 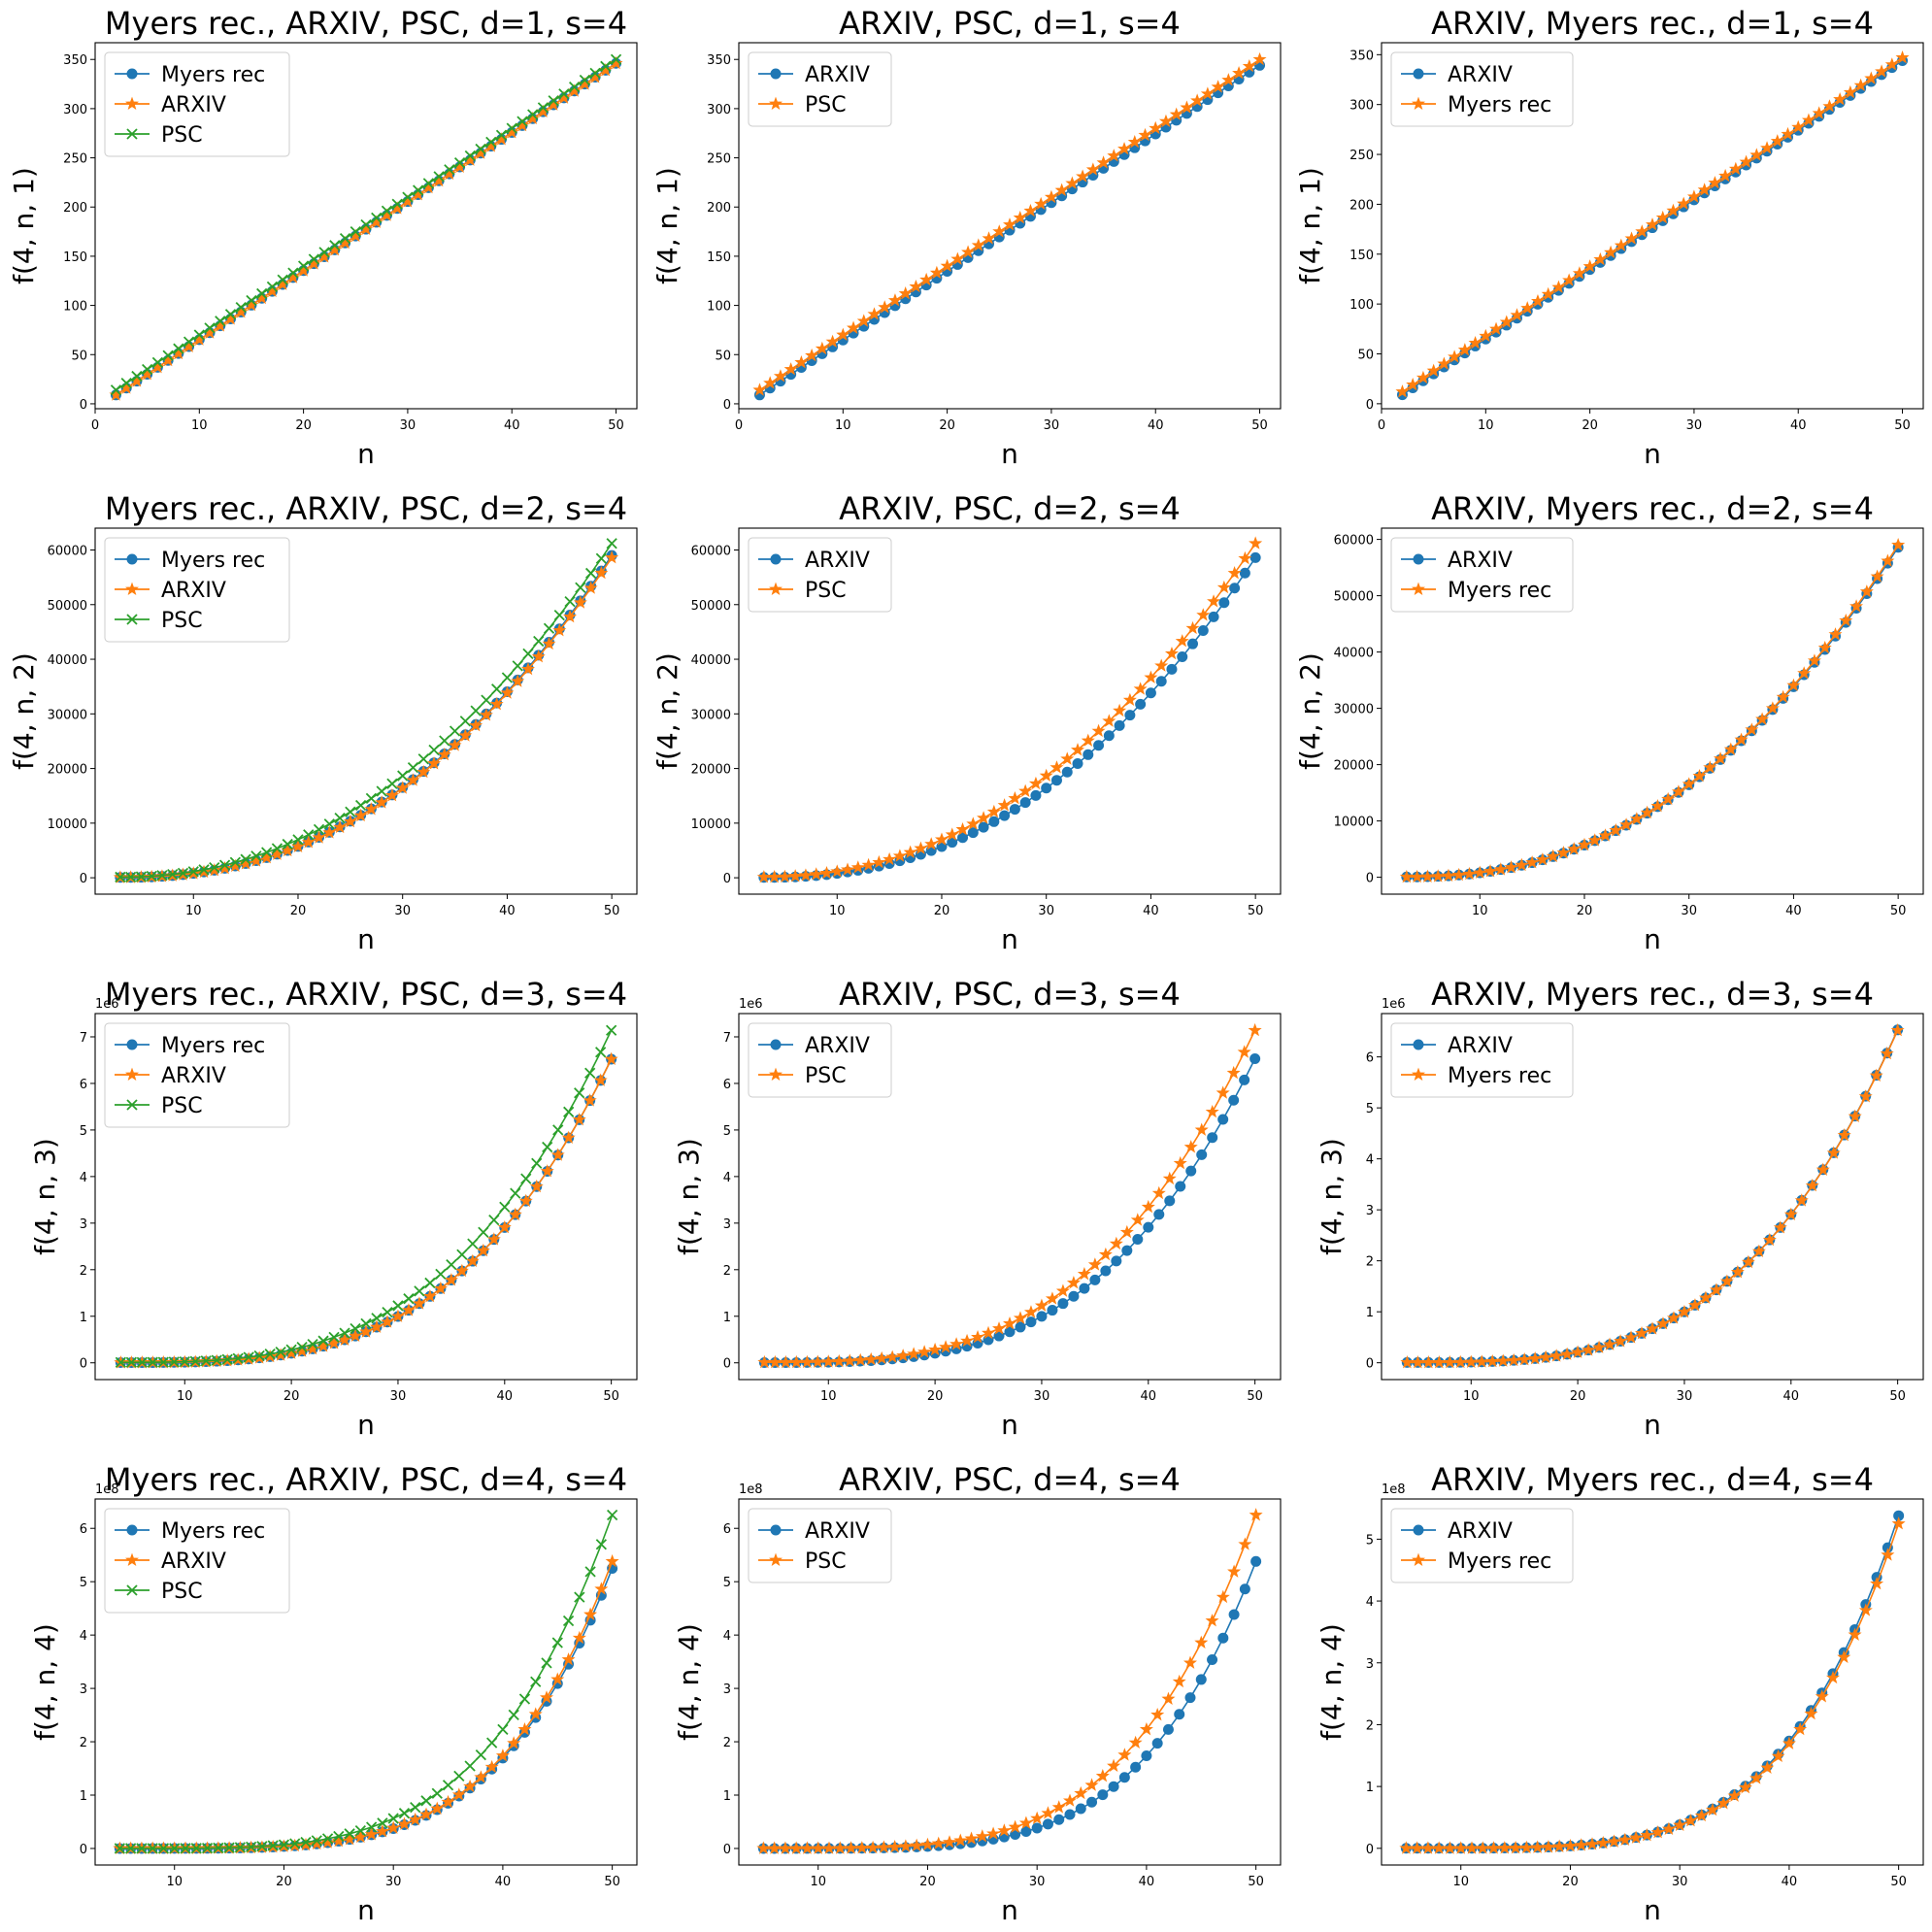 I want to click on y-tick-label: 50, so click(x=1365, y=356).